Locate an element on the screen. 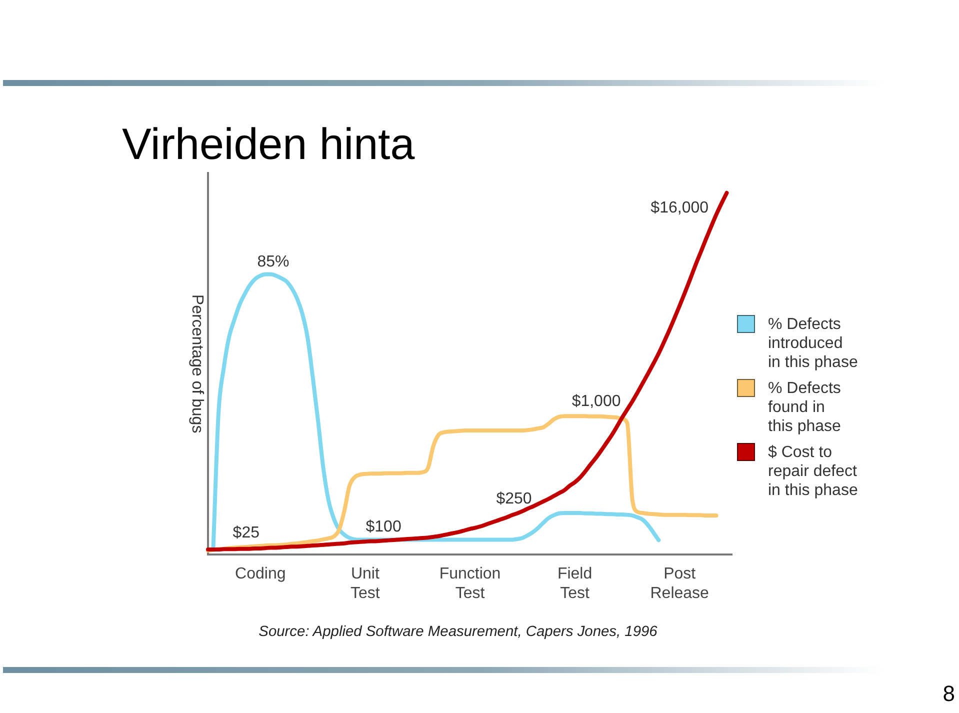 This screenshot has width=959, height=713. annotation: 85% is located at coordinates (273, 261).